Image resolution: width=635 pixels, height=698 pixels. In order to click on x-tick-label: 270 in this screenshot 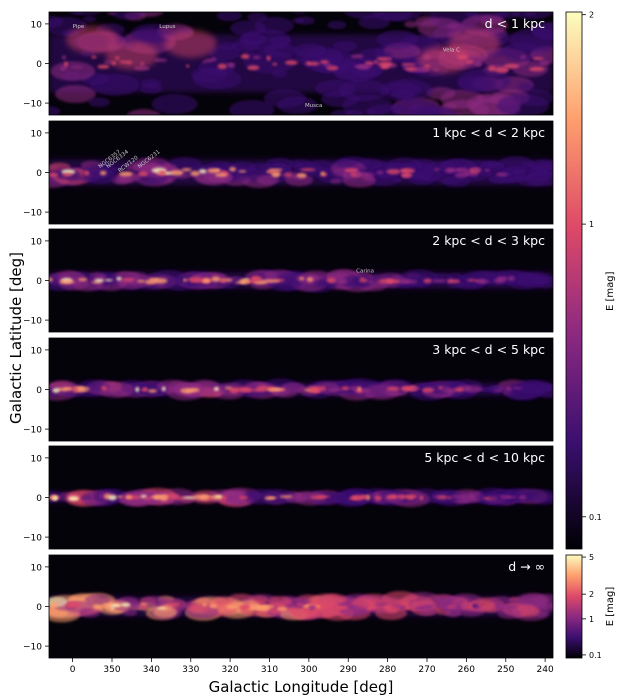, I will do `click(426, 670)`.